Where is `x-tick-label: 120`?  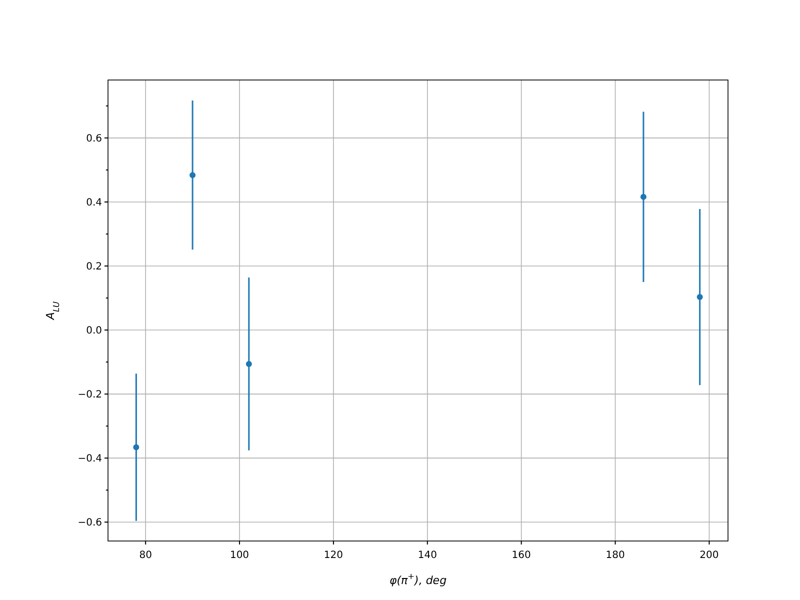 x-tick-label: 120 is located at coordinates (333, 555).